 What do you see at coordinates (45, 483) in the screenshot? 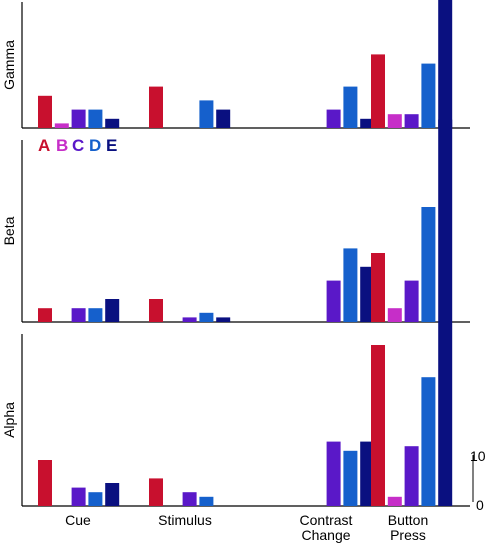
I see `bar-alpha-0-A` at bounding box center [45, 483].